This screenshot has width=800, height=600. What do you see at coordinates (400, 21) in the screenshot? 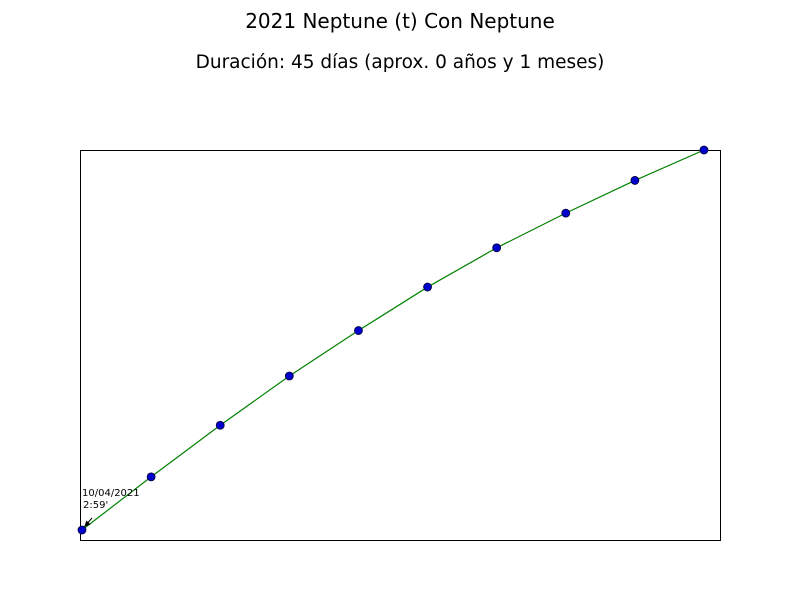
I see `chart-title: 2021 Neptune (t) Con Neptune` at bounding box center [400, 21].